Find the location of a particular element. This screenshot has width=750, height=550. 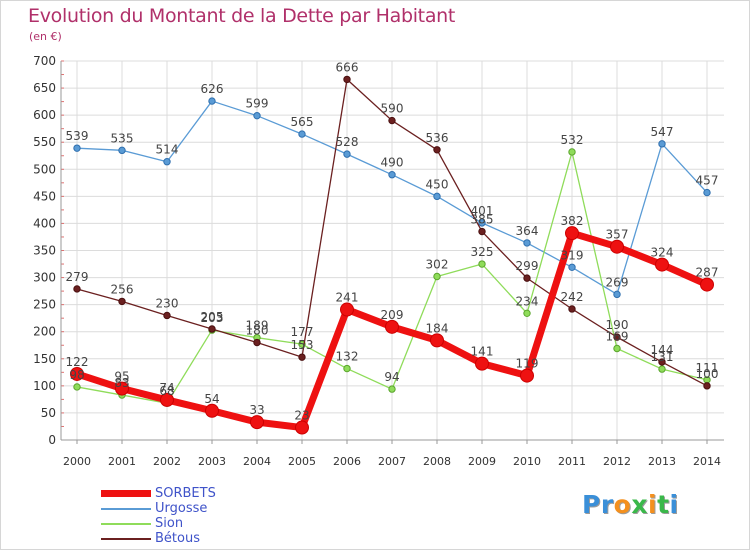

data-label-btous: 256 is located at coordinates (122, 289).